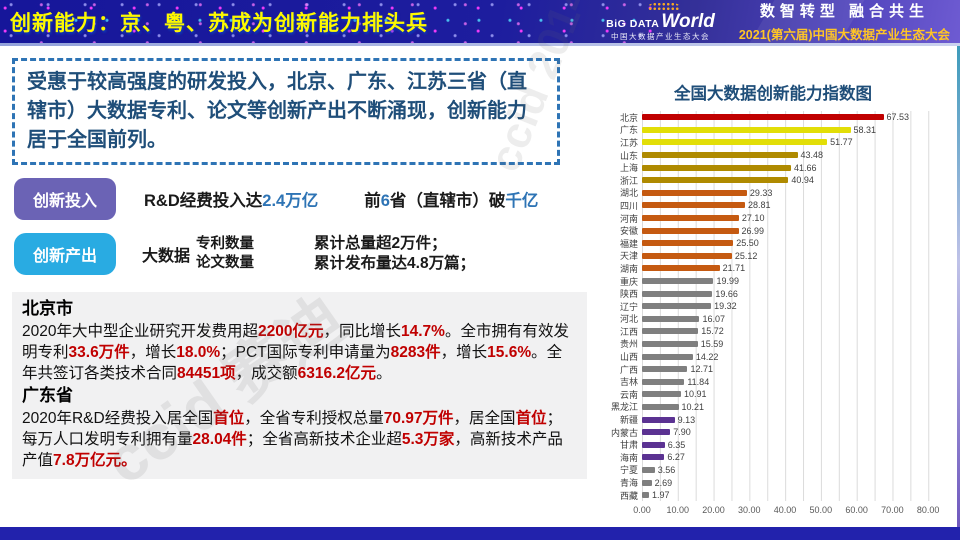 The image size is (960, 540). I want to click on highlight-value: 33.6万件, so click(99, 353).